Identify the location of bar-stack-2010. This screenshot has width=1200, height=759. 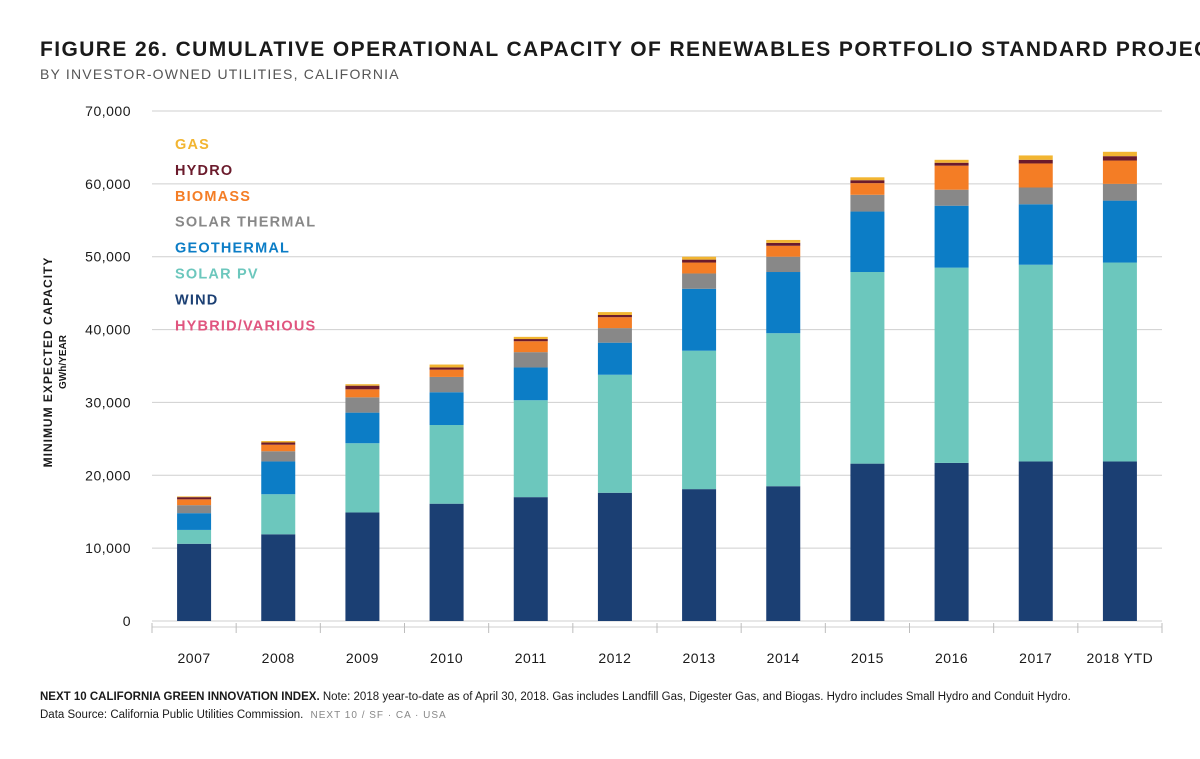
(446, 492).